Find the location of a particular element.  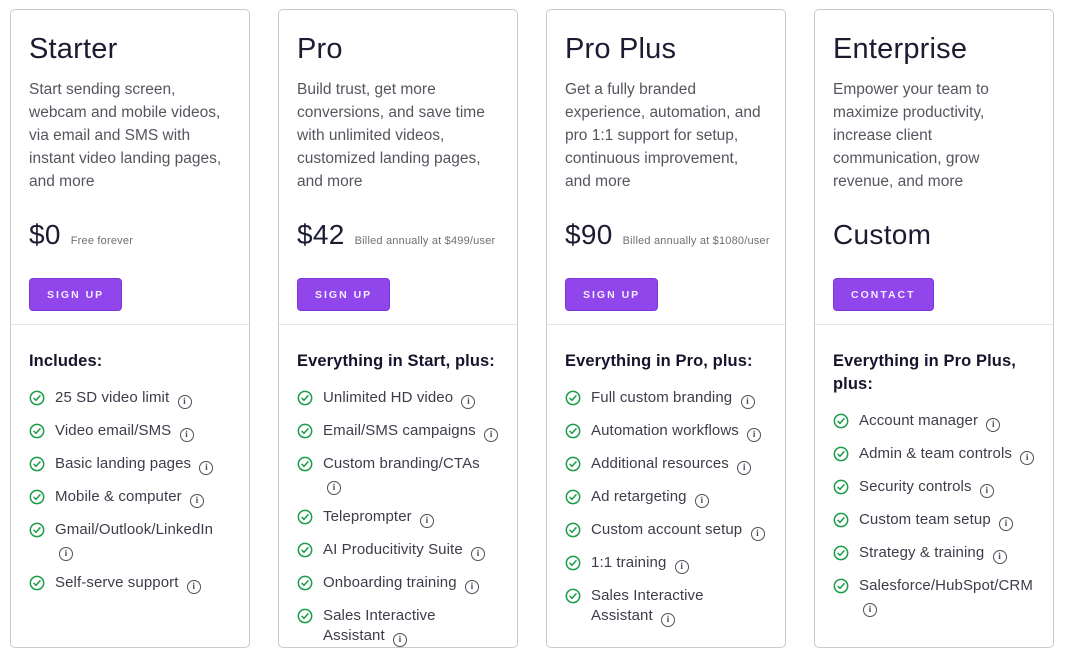

features-heading: Everything in Start, plus: is located at coordinates (396, 361).